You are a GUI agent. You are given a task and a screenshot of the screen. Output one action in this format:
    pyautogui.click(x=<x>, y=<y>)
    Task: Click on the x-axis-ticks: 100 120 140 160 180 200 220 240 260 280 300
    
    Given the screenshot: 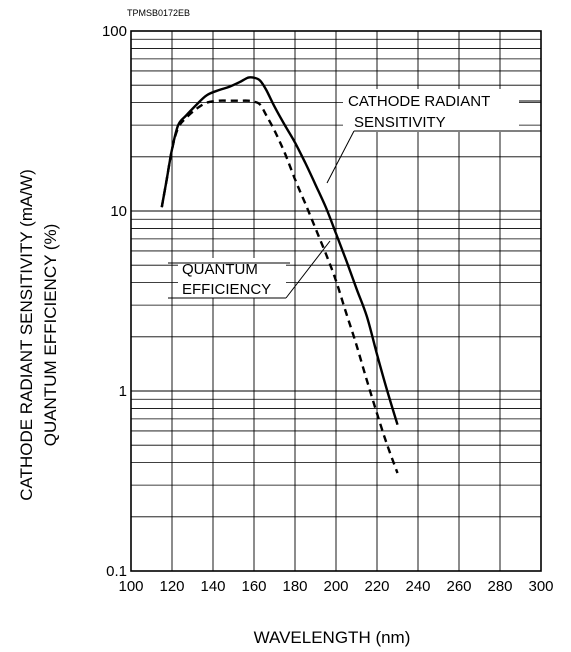 What is the action you would take?
    pyautogui.click(x=335, y=586)
    